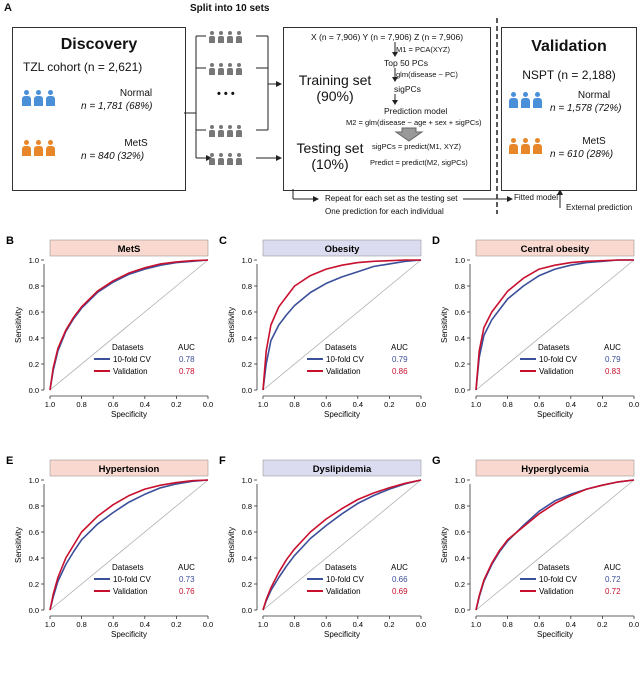 Image resolution: width=639 pixels, height=676 pixels. I want to click on legend-auc-value: 0.69, so click(400, 591).